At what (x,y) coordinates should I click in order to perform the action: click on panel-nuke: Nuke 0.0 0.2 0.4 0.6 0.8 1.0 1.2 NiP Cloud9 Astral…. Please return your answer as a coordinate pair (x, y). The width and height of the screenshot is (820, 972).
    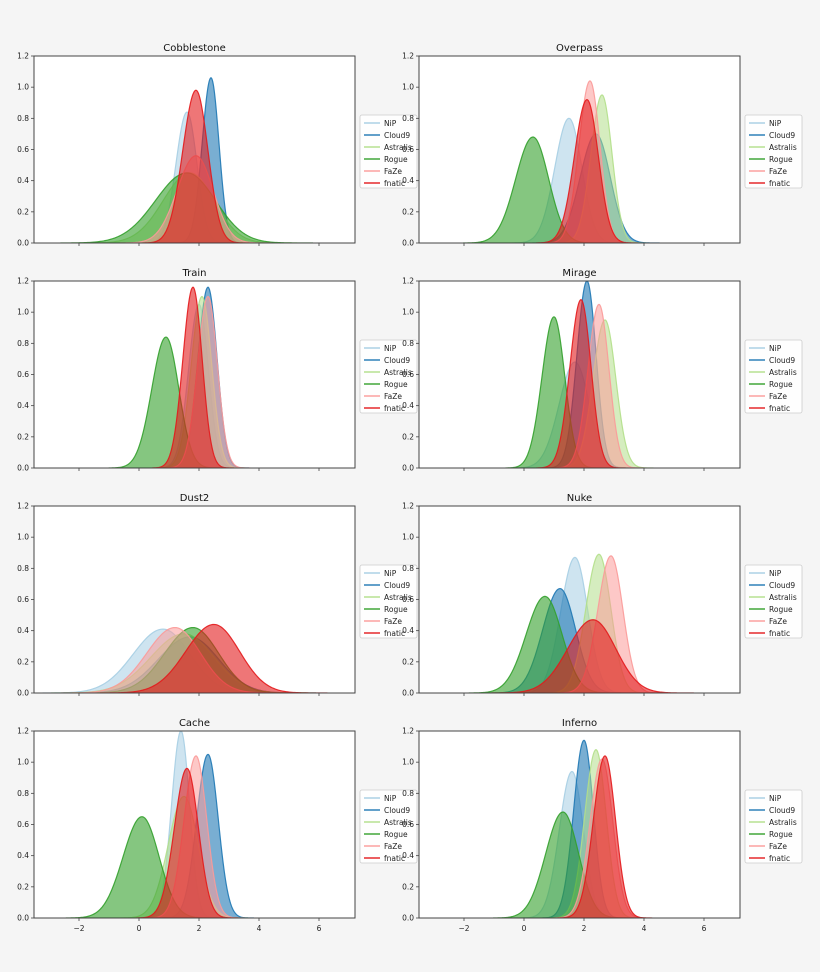
    Looking at the image, I should click on (602, 595).